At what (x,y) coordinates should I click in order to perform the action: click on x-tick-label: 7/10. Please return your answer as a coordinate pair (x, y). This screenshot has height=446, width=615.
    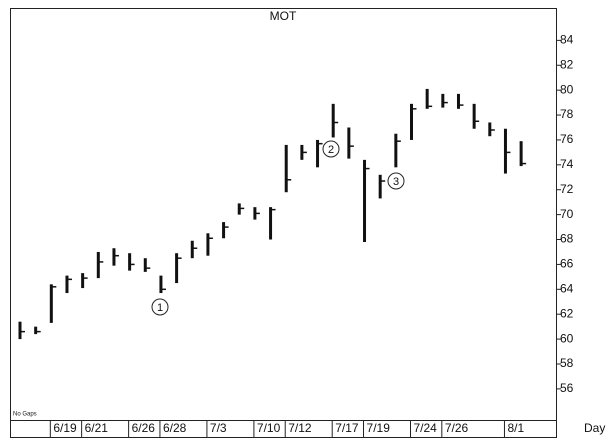
    Looking at the image, I should click on (269, 428).